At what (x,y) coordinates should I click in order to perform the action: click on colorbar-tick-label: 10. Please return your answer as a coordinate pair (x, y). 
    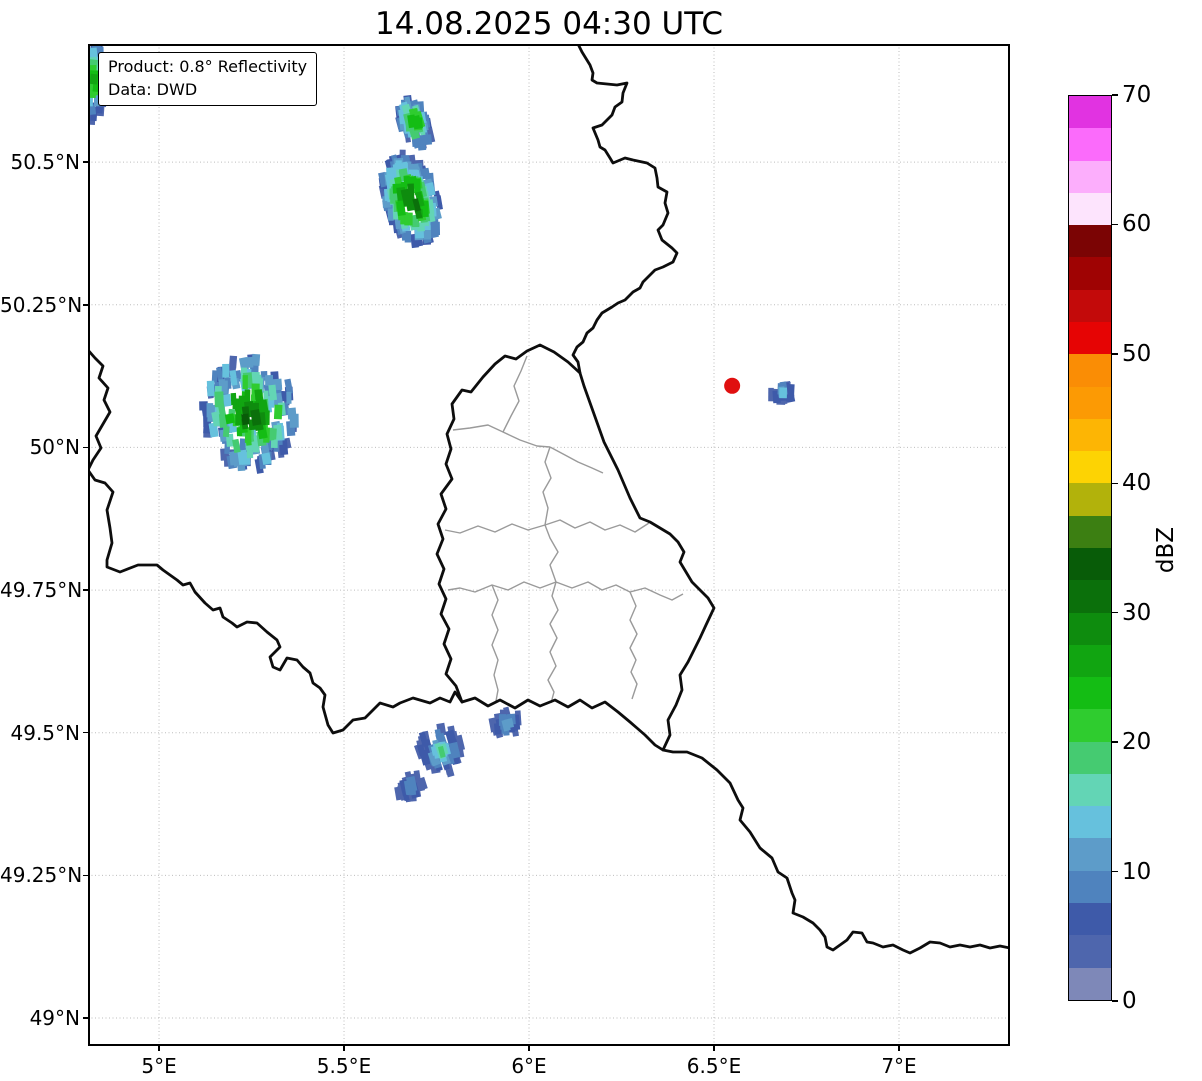
    Looking at the image, I should click on (1137, 871).